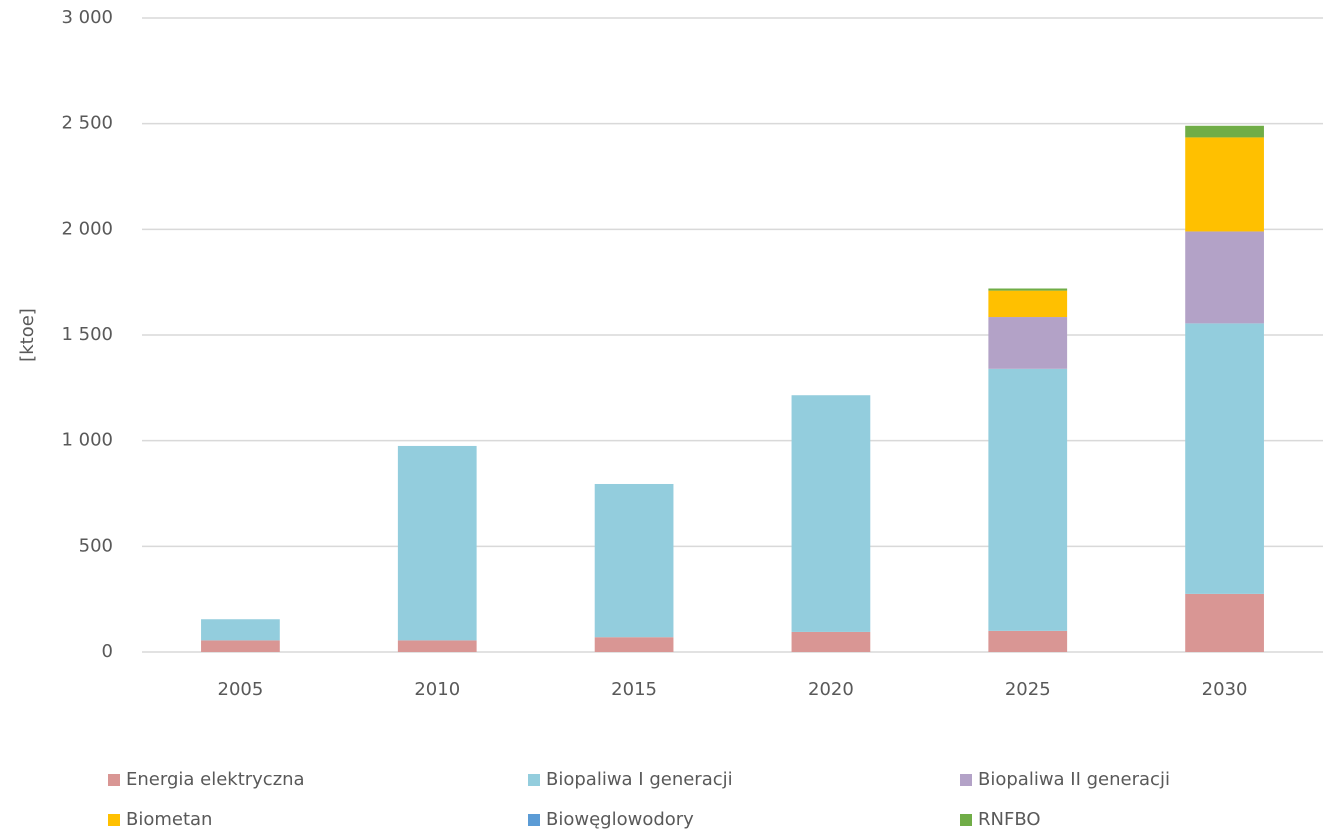  I want to click on legend-label: Biopaliwa II generacji, so click(1074, 779).